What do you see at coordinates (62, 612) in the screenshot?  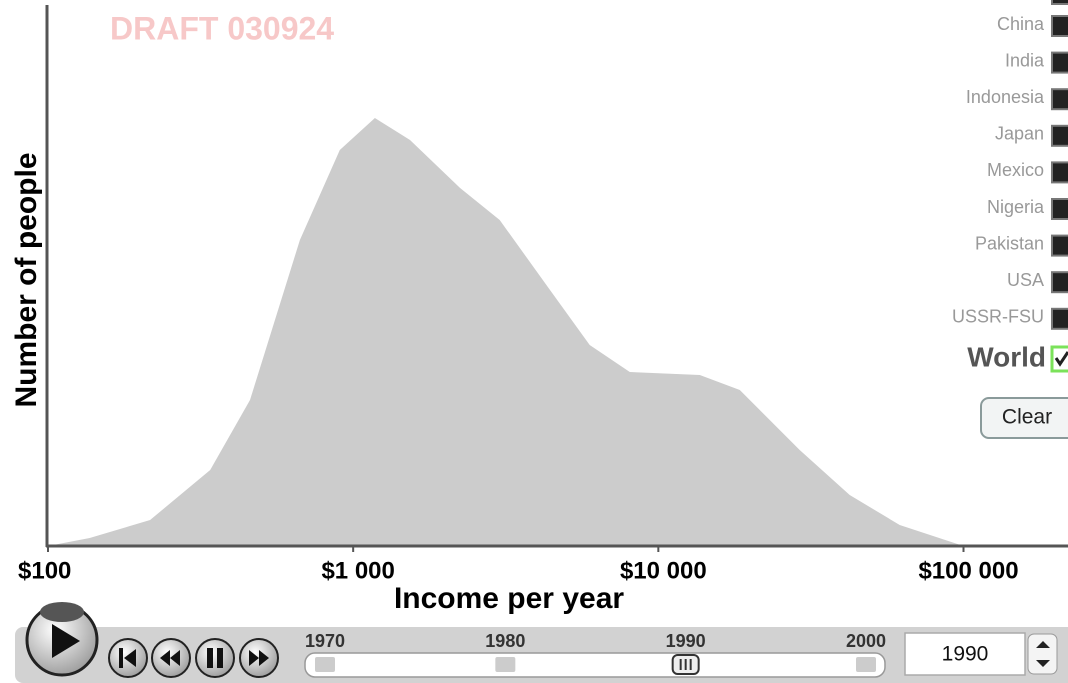 I see `play-highlight` at bounding box center [62, 612].